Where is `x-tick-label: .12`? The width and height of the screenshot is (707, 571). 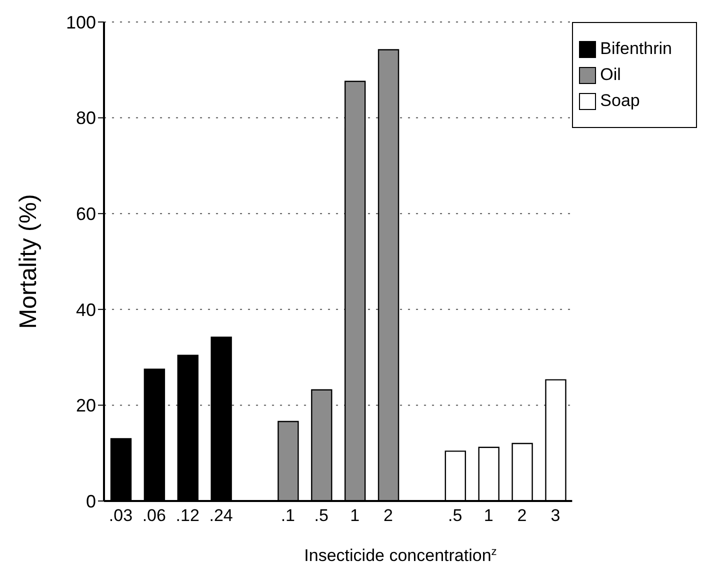
x-tick-label: .12 is located at coordinates (188, 516).